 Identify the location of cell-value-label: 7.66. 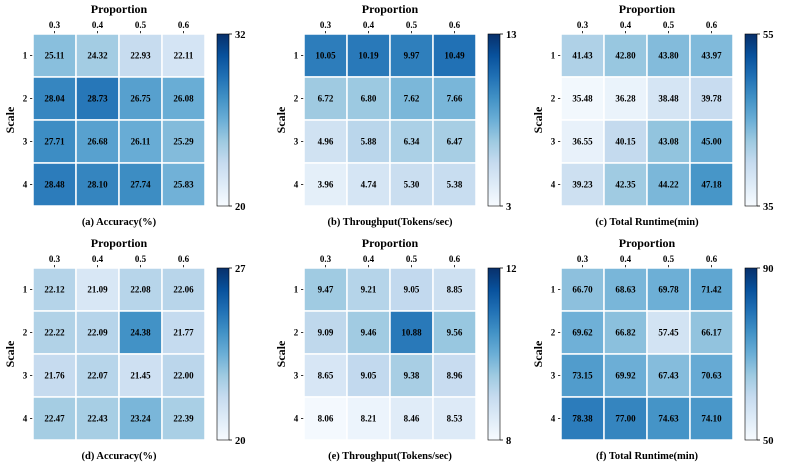
(455, 99).